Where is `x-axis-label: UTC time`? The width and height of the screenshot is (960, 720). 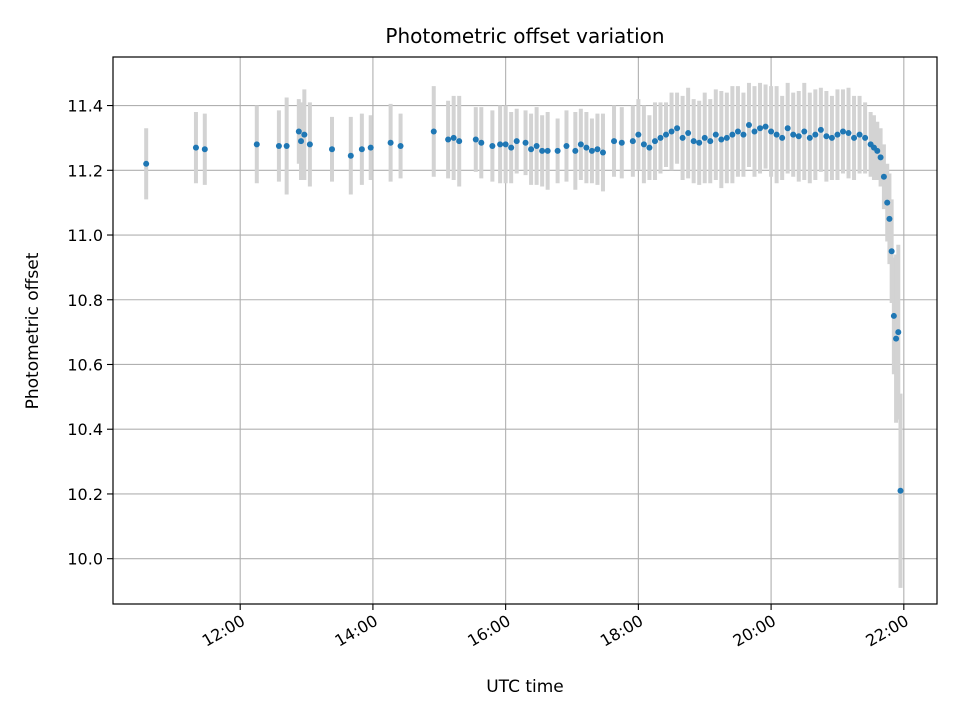
x-axis-label: UTC time is located at coordinates (525, 687).